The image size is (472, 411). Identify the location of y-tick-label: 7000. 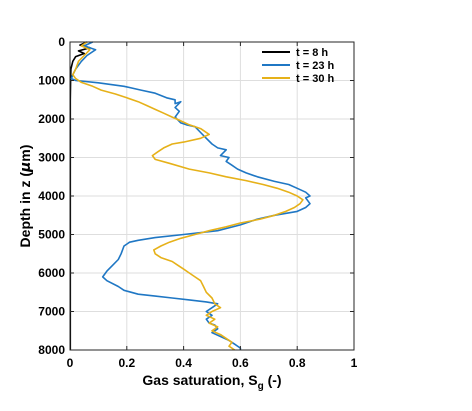
(51, 312).